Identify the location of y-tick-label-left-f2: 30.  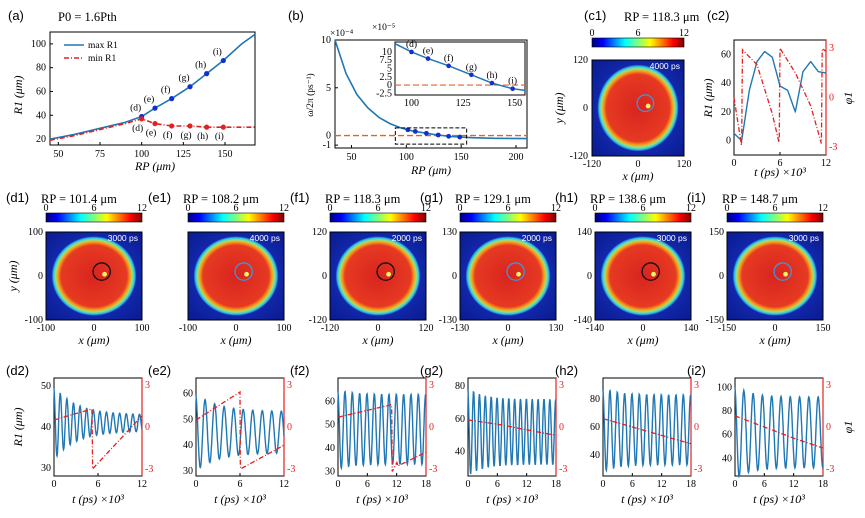
(330, 471).